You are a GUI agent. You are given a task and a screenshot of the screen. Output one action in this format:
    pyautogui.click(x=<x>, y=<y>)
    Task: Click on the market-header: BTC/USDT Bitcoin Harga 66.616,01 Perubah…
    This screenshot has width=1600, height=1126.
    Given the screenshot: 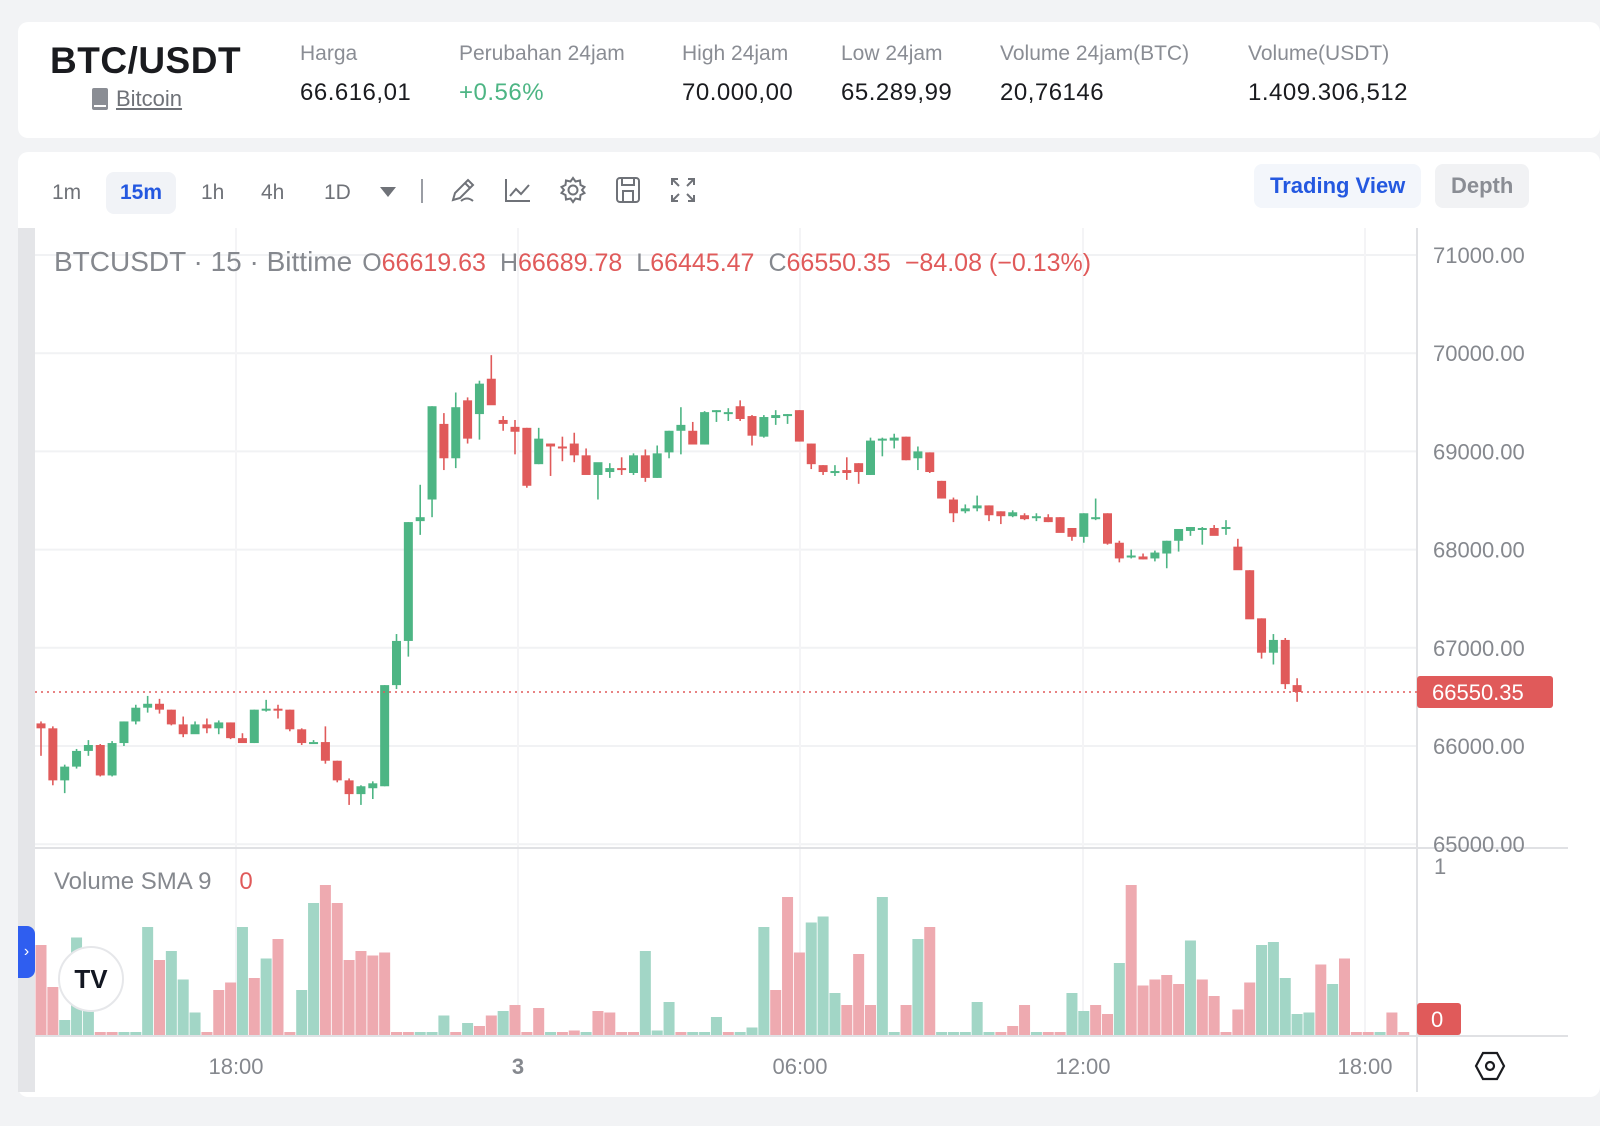 What is the action you would take?
    pyautogui.click(x=809, y=80)
    